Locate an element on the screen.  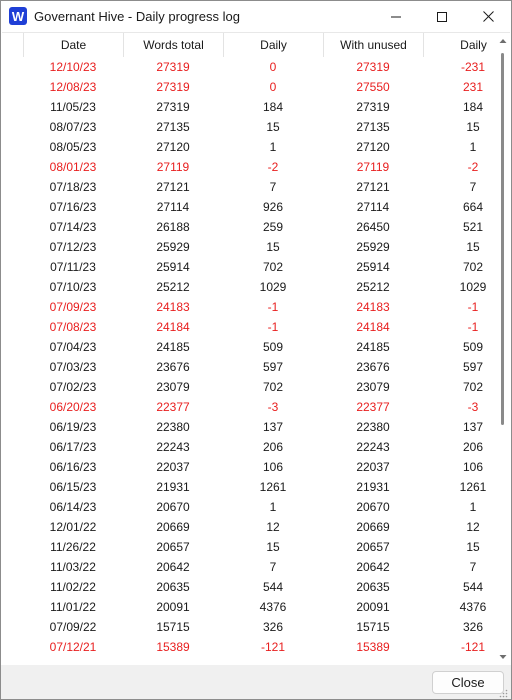
cell-words-total: 25212 is located at coordinates (173, 287).